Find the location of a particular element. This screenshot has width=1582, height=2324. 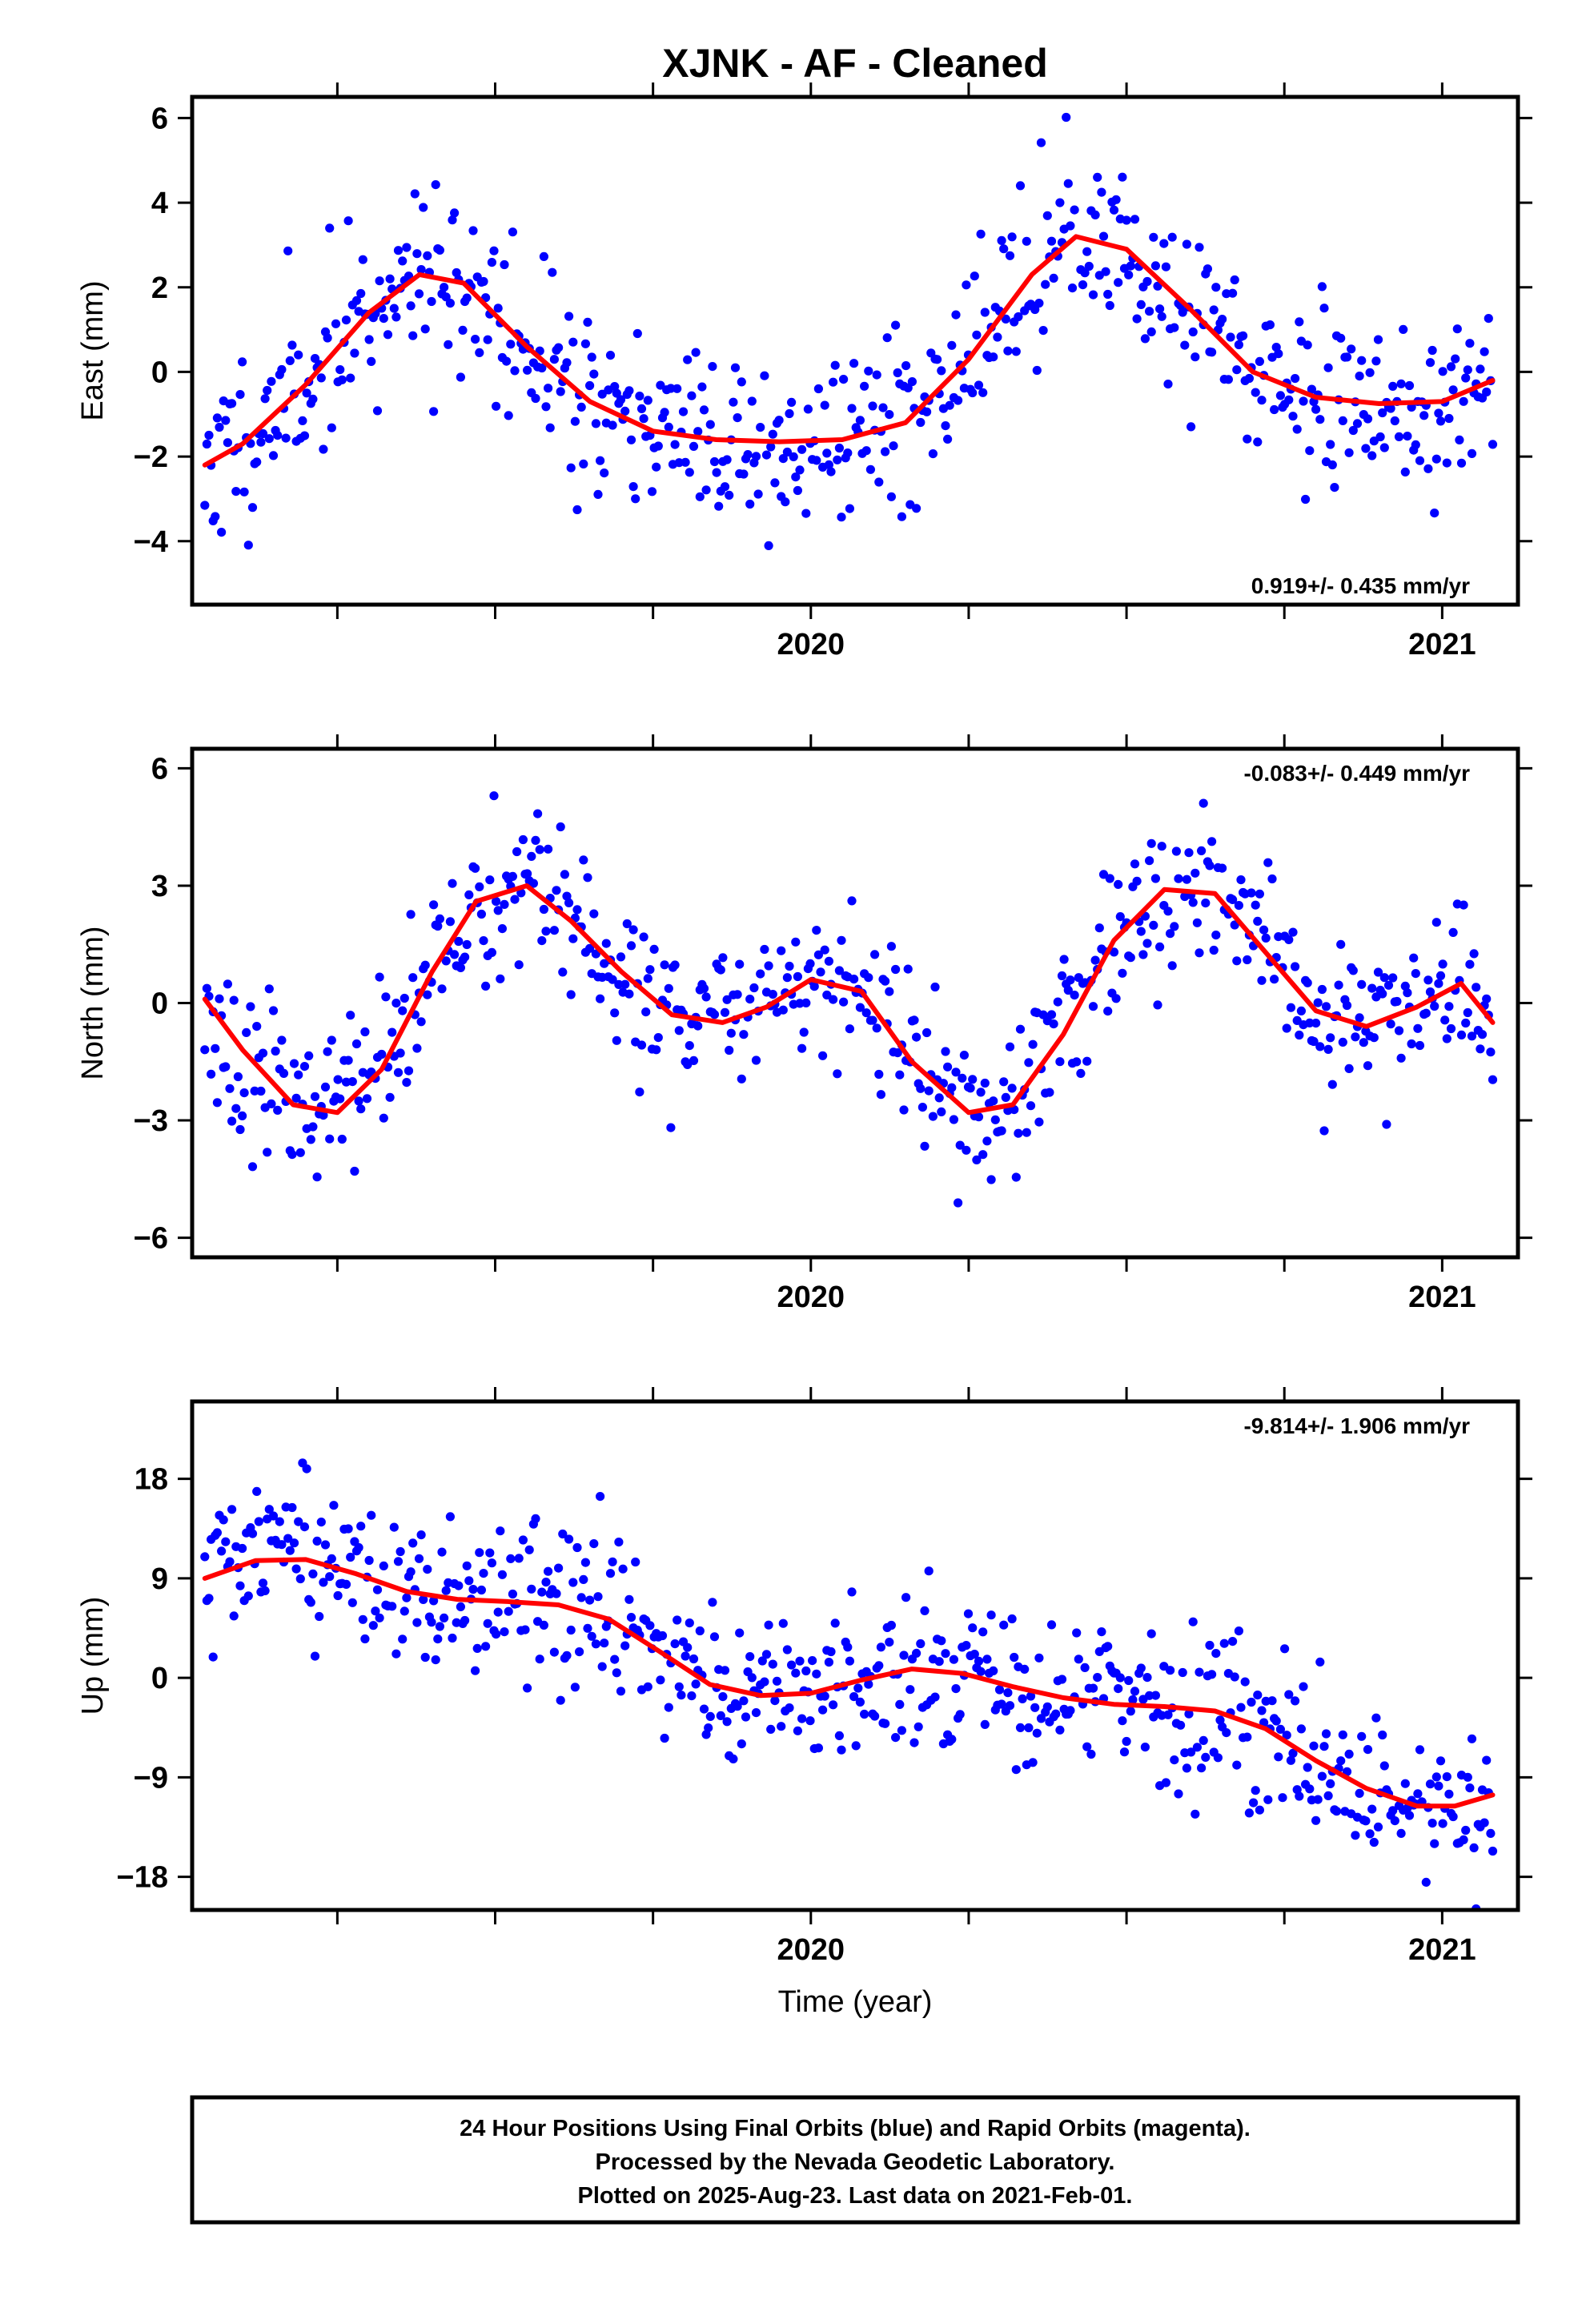

x-tick-label: 2021 is located at coordinates (1442, 644).